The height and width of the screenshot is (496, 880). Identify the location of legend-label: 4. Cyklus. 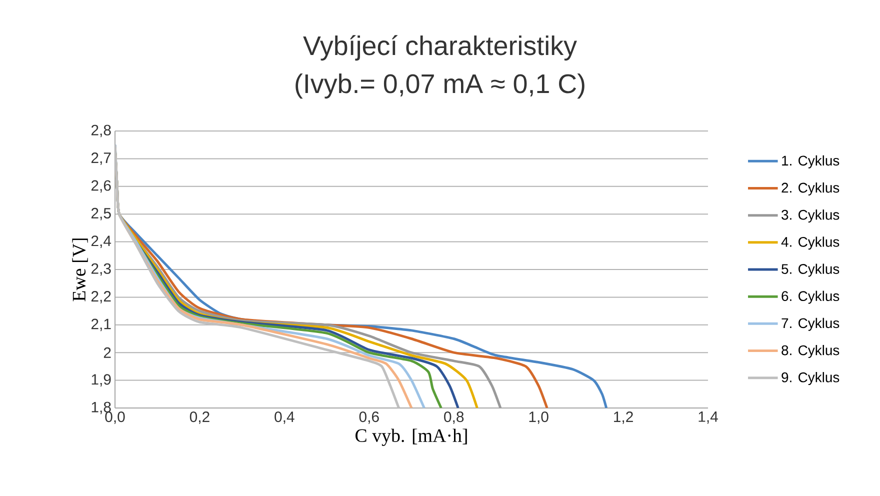
(810, 243).